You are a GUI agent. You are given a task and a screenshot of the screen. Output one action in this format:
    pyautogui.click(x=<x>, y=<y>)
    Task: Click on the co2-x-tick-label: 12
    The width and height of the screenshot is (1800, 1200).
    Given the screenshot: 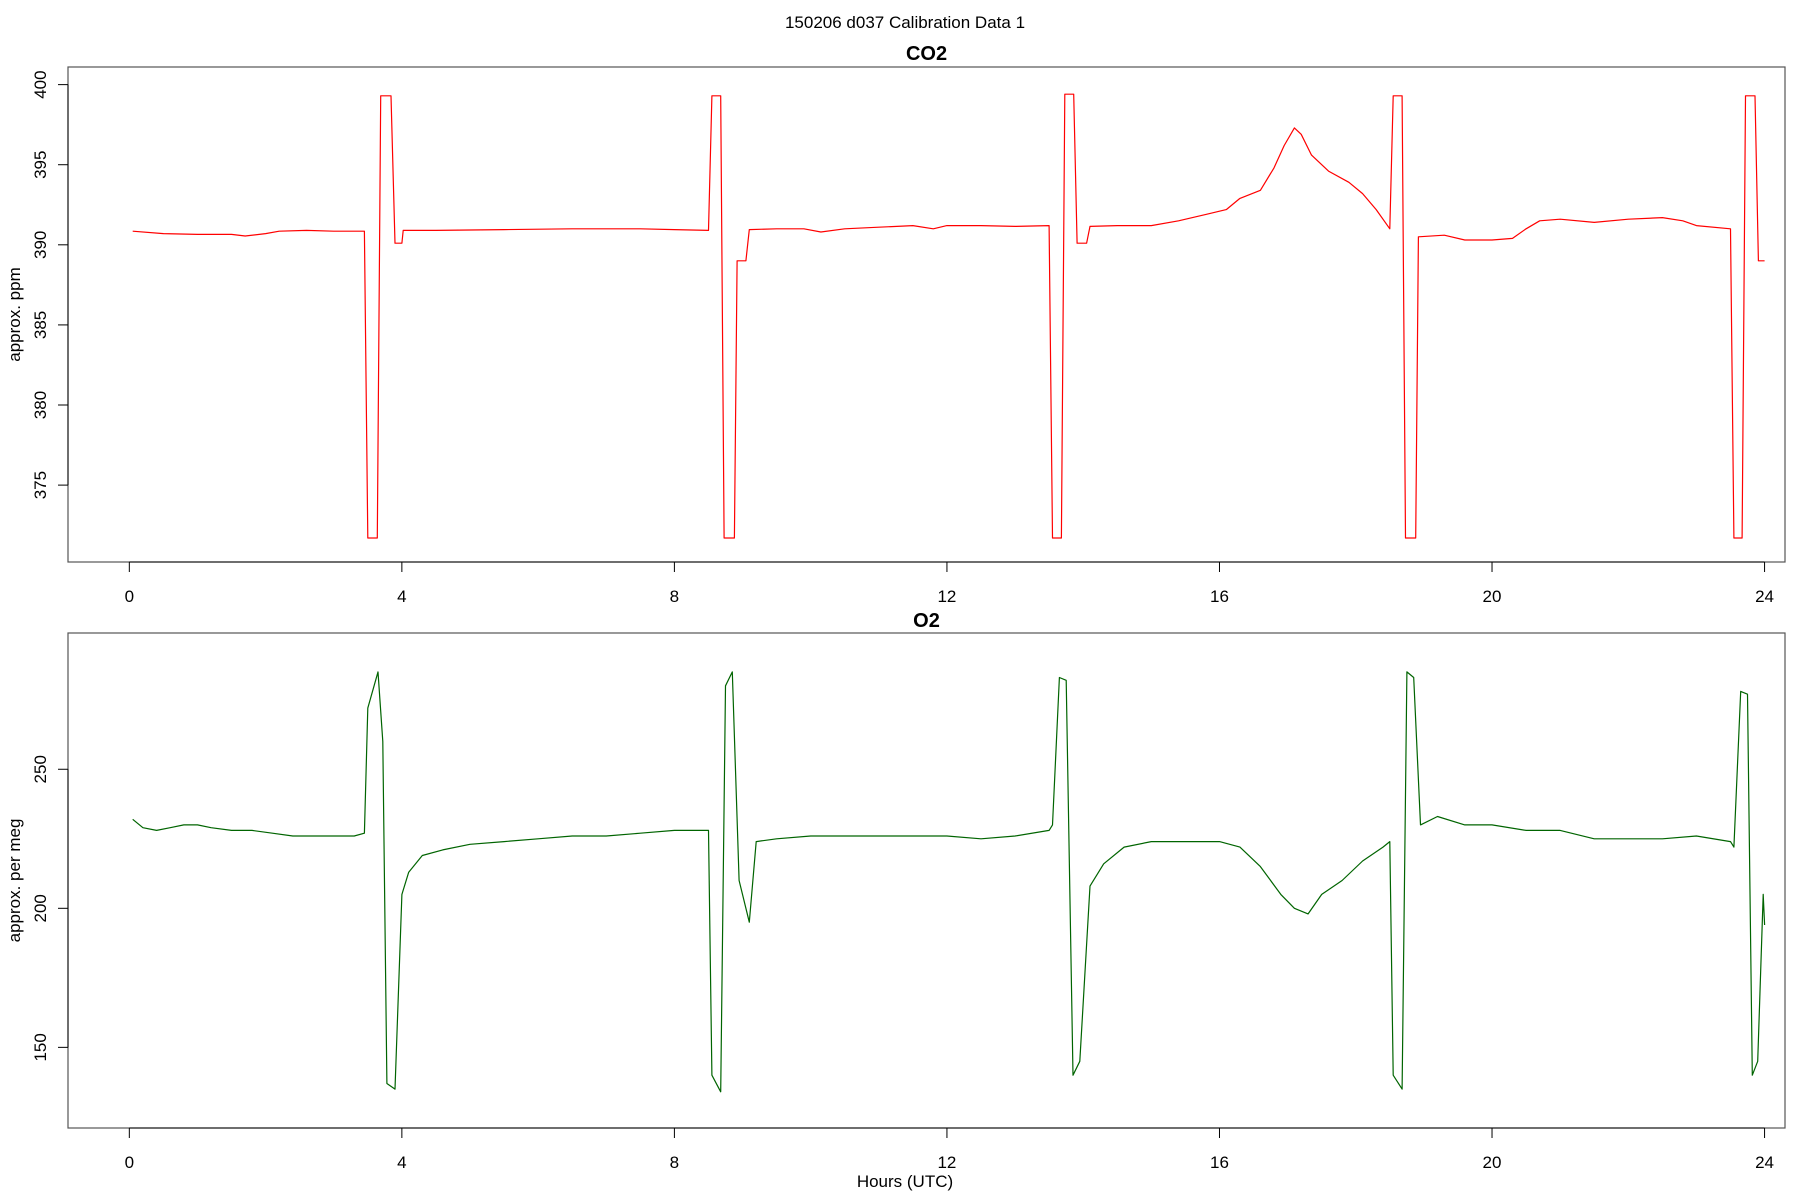 What is the action you would take?
    pyautogui.click(x=946, y=596)
    